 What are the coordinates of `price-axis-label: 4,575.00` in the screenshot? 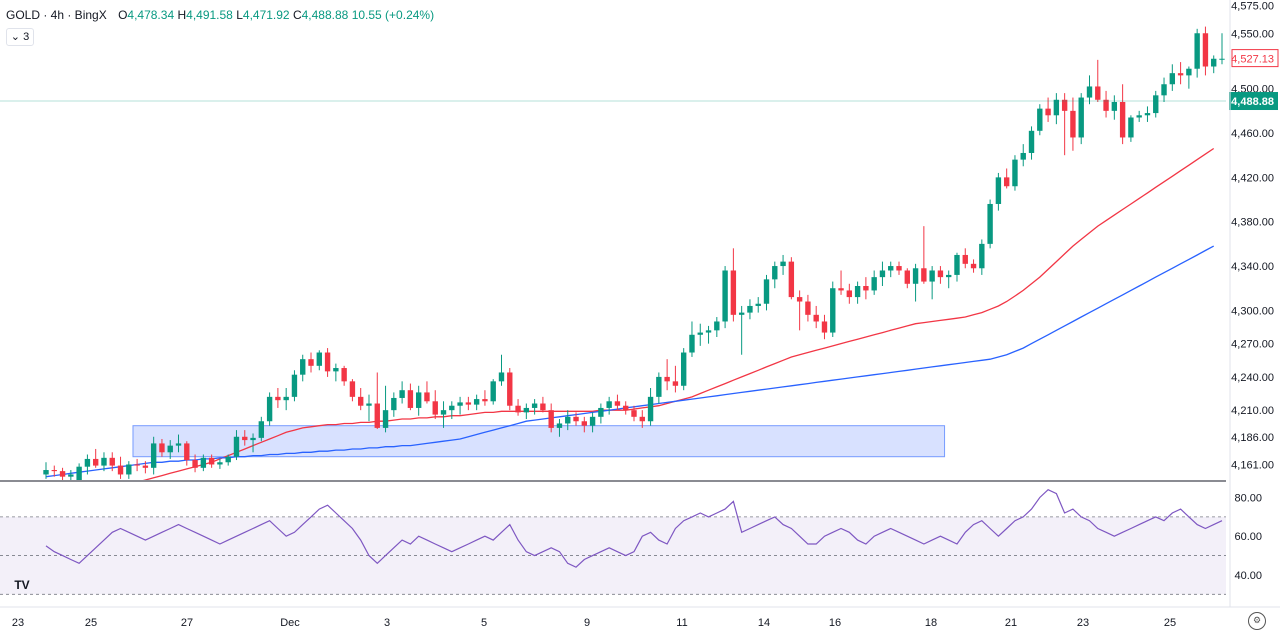 It's located at (1252, 7).